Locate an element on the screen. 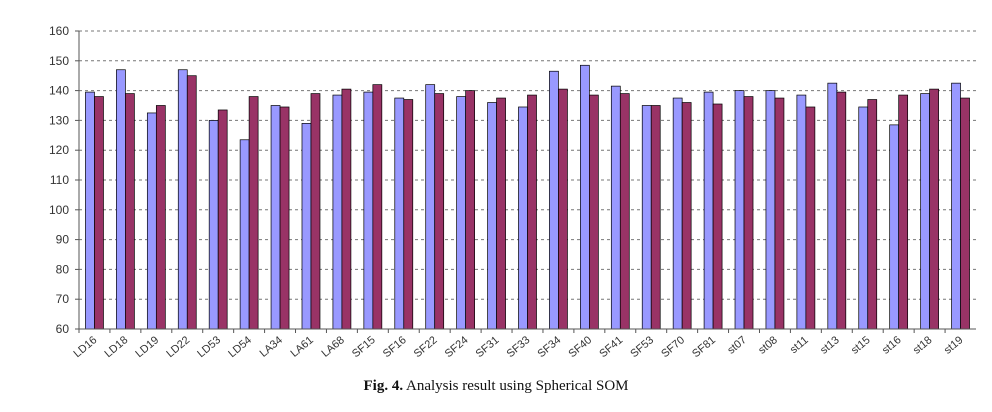  bar-series-1-ld53 is located at coordinates (213, 225).